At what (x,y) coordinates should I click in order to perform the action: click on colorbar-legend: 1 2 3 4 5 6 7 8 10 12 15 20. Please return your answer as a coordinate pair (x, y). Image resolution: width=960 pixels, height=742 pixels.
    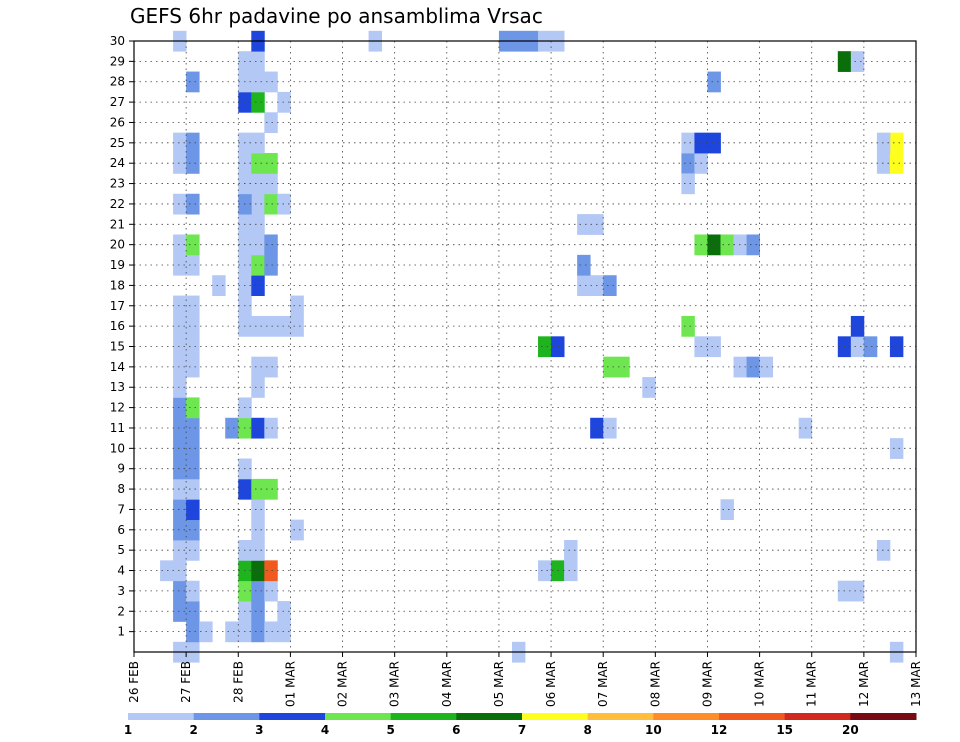
    Looking at the image, I should click on (520, 725).